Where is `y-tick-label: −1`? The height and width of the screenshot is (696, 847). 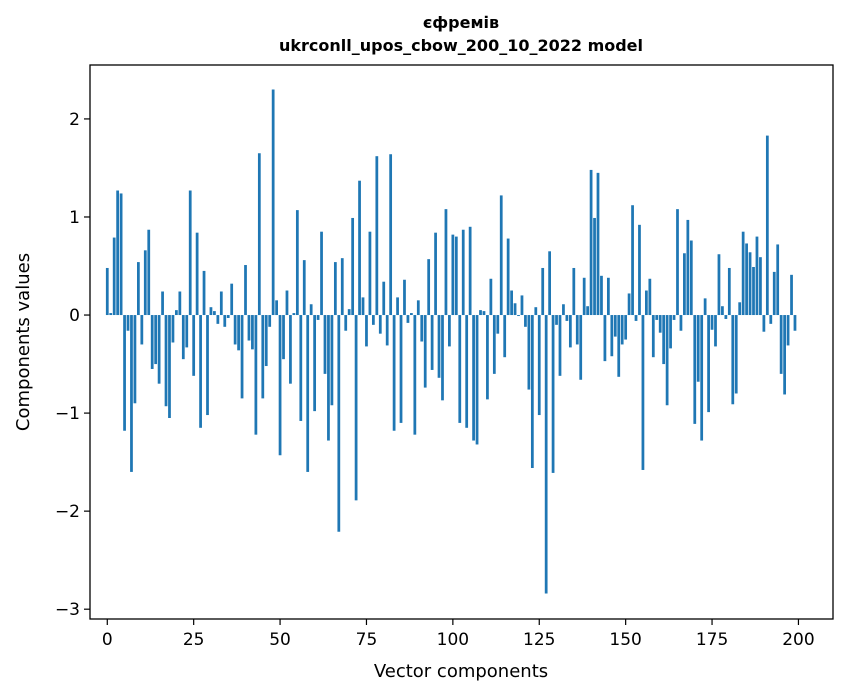 y-tick-label: −1 is located at coordinates (67, 414).